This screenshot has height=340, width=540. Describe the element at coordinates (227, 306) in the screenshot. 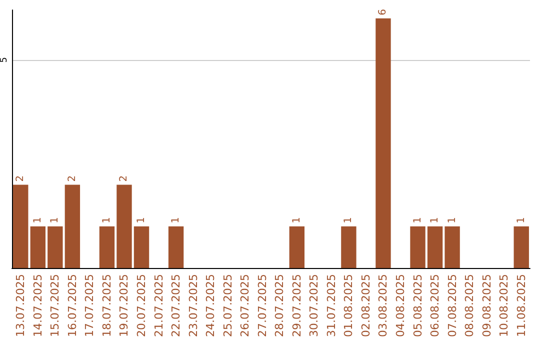

I see `x-tick-label: 25.07.2025` at that location.